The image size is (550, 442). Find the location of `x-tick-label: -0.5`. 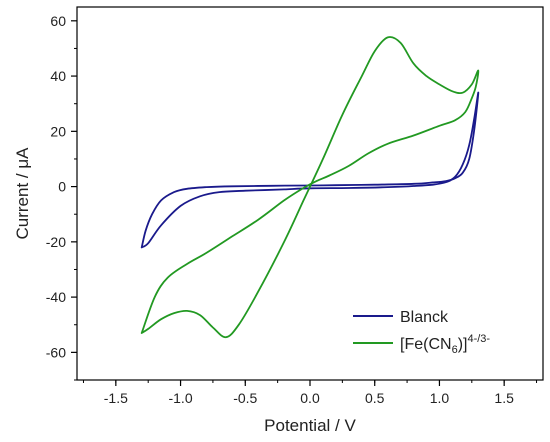

x-tick-label: -0.5 is located at coordinates (245, 398).